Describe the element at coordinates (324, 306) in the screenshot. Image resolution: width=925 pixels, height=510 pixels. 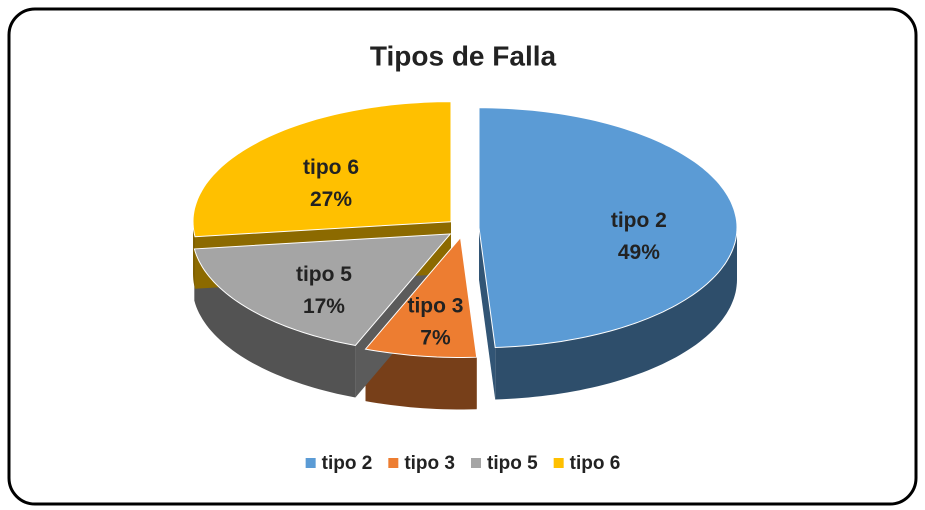
I see `data-label-value: 17%` at that location.